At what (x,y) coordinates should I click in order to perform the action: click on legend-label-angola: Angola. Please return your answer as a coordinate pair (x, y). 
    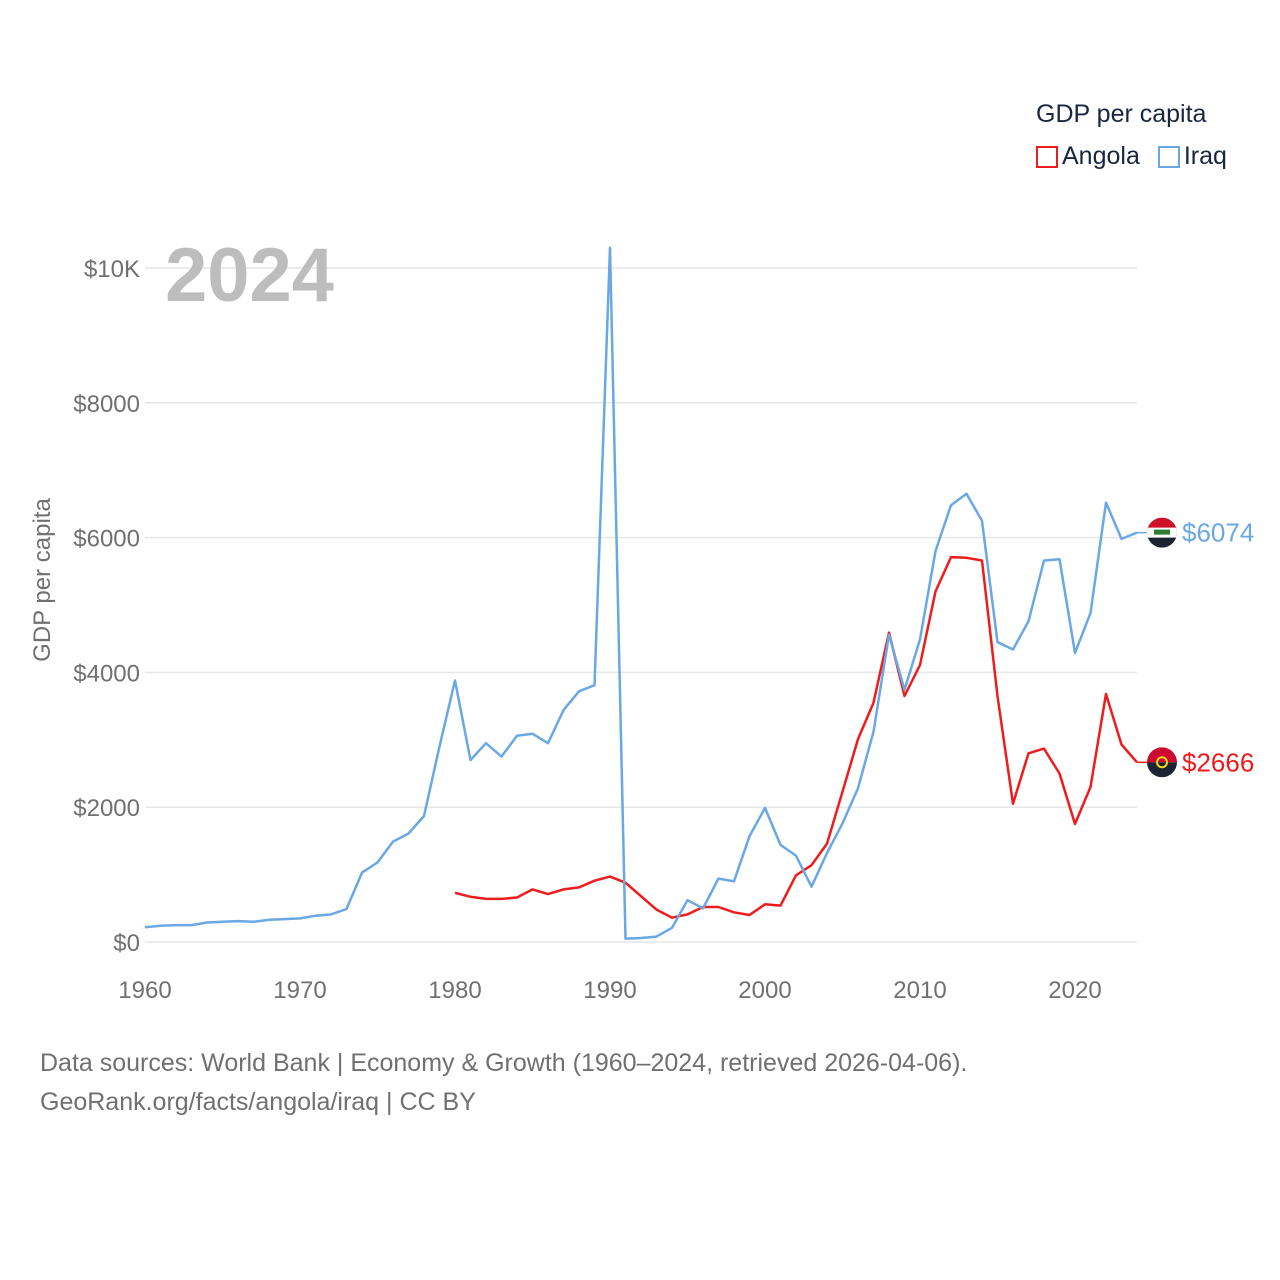
    Looking at the image, I should click on (1101, 156).